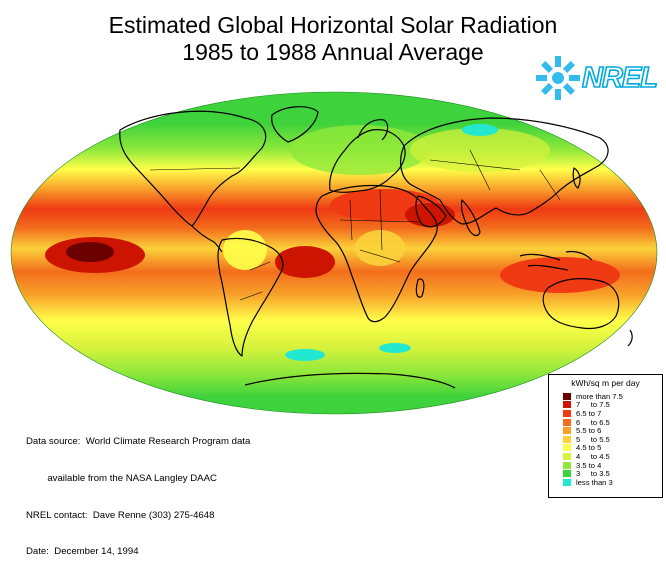  I want to click on legend-label: 6 to 6.5, so click(593, 422).